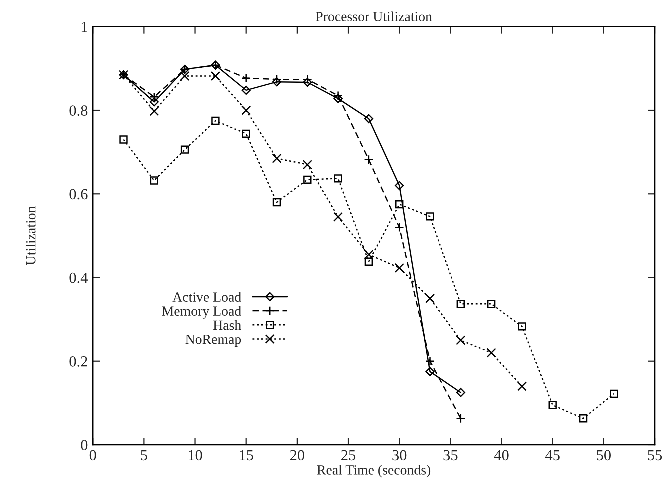 The image size is (665, 489). What do you see at coordinates (79, 194) in the screenshot?
I see `y-tick-label: 0.6` at bounding box center [79, 194].